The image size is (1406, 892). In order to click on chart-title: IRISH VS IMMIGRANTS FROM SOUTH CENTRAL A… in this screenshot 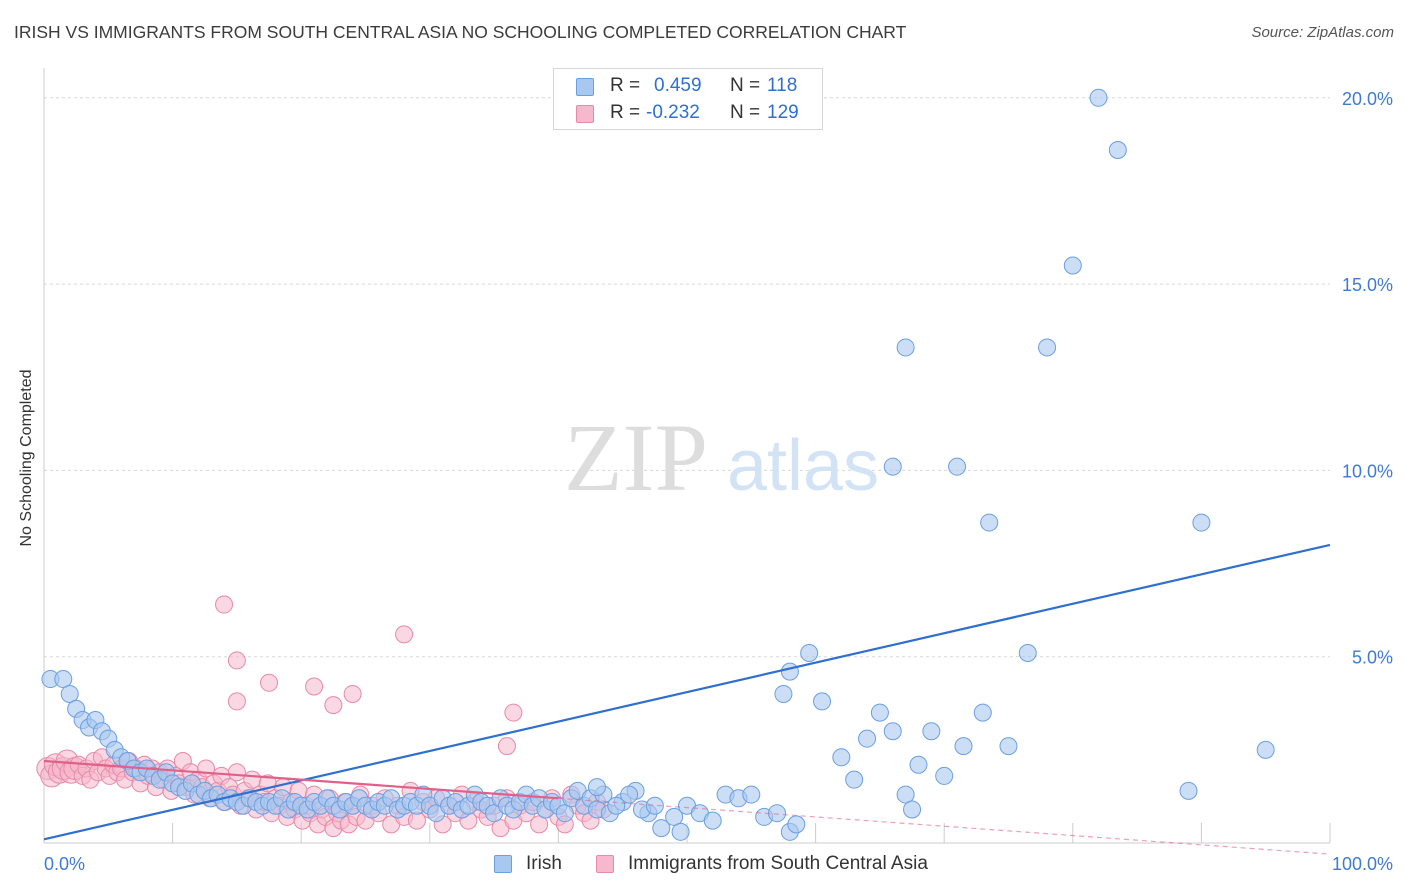, I will do `click(460, 32)`.